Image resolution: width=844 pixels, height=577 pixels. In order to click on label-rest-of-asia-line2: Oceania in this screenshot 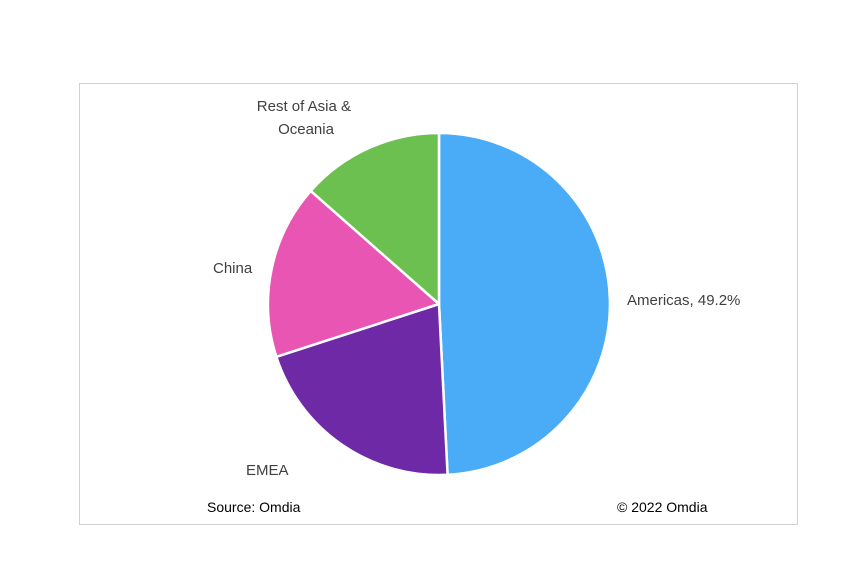, I will do `click(306, 129)`.